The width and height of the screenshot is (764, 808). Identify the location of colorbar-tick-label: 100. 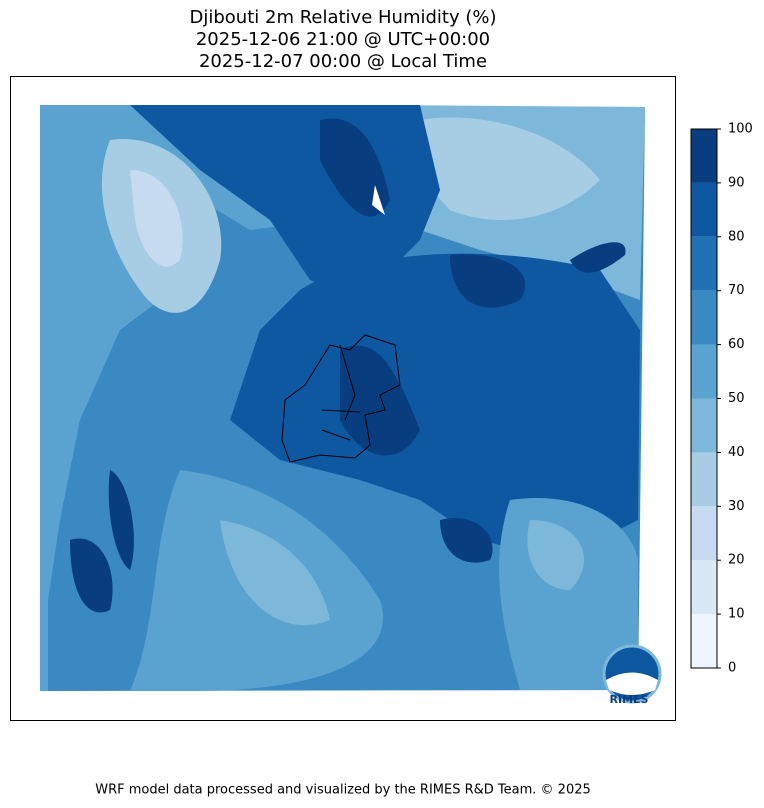
(740, 129).